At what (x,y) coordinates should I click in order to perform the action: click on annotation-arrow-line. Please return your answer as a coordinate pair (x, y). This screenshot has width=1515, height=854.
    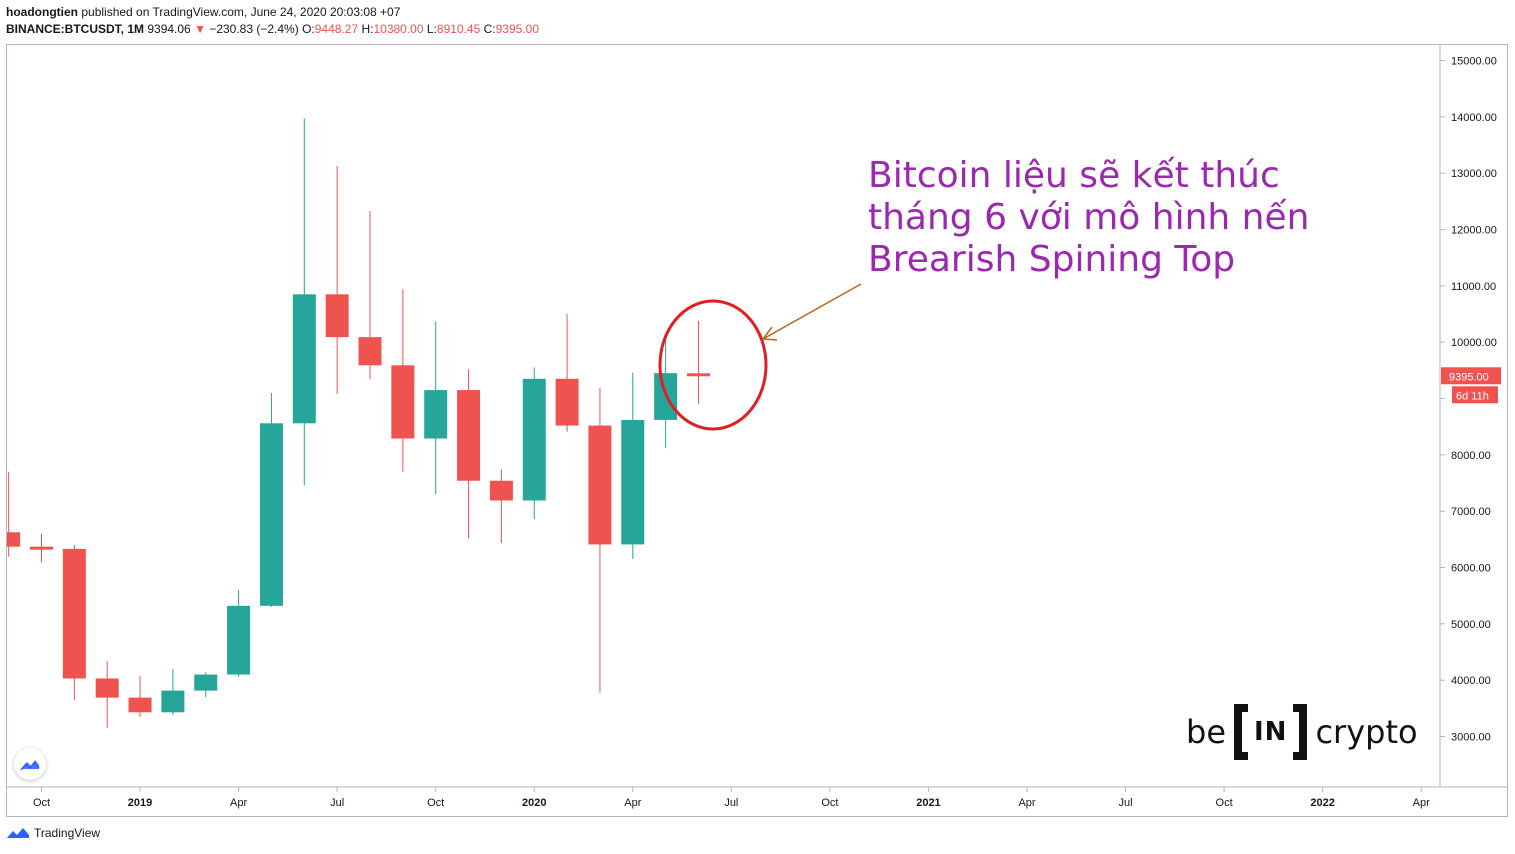
    Looking at the image, I should click on (812, 311).